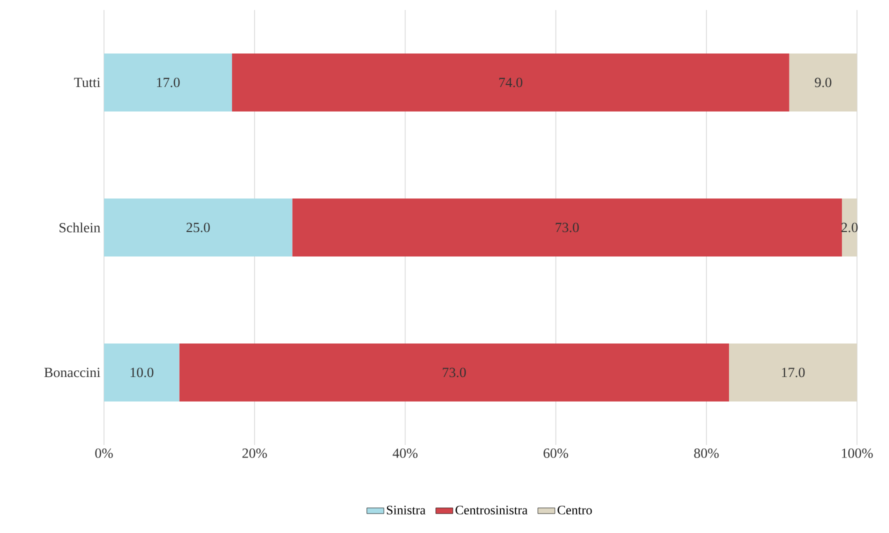 The height and width of the screenshot is (533, 889). What do you see at coordinates (857, 453) in the screenshot?
I see `x-tick-label: 100%` at bounding box center [857, 453].